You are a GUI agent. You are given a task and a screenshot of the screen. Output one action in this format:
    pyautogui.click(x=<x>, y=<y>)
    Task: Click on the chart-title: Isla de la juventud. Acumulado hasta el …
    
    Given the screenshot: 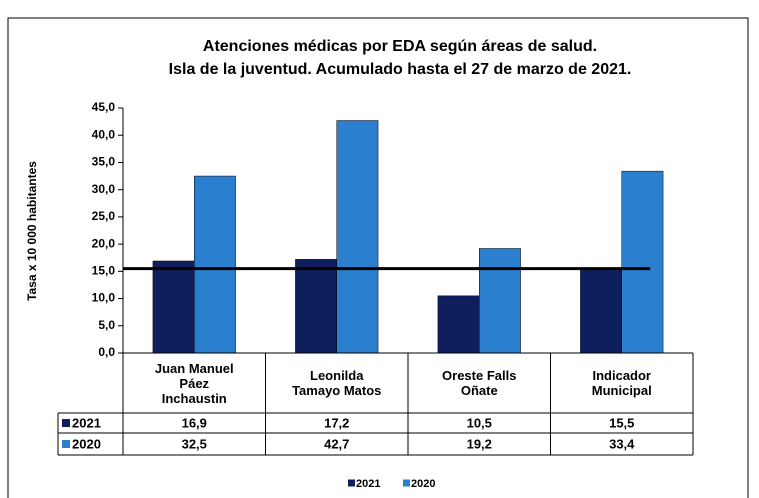 What is the action you would take?
    pyautogui.click(x=400, y=69)
    